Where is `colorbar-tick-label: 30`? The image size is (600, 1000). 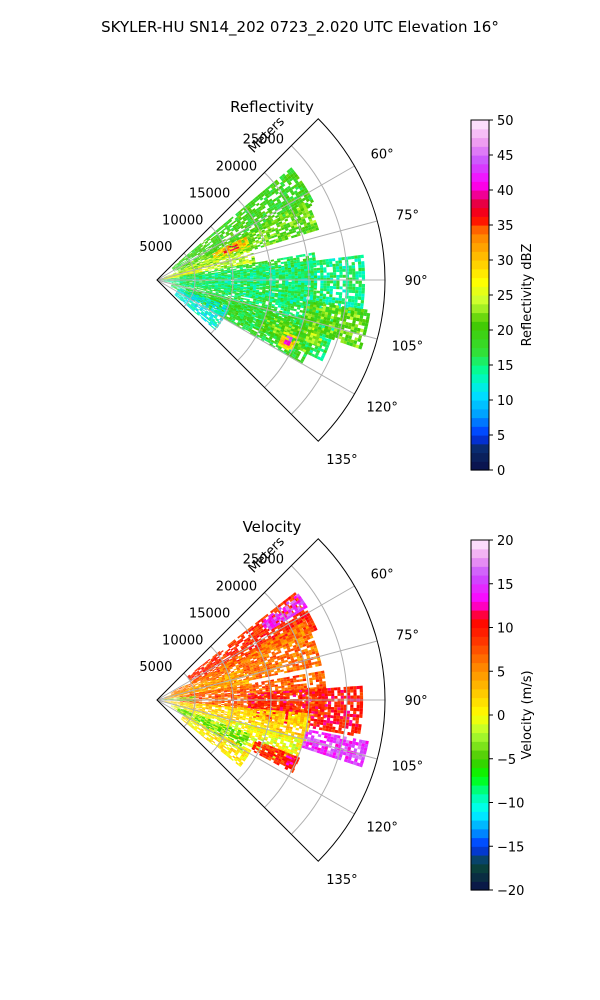
colorbar-tick-label: 30 is located at coordinates (505, 261).